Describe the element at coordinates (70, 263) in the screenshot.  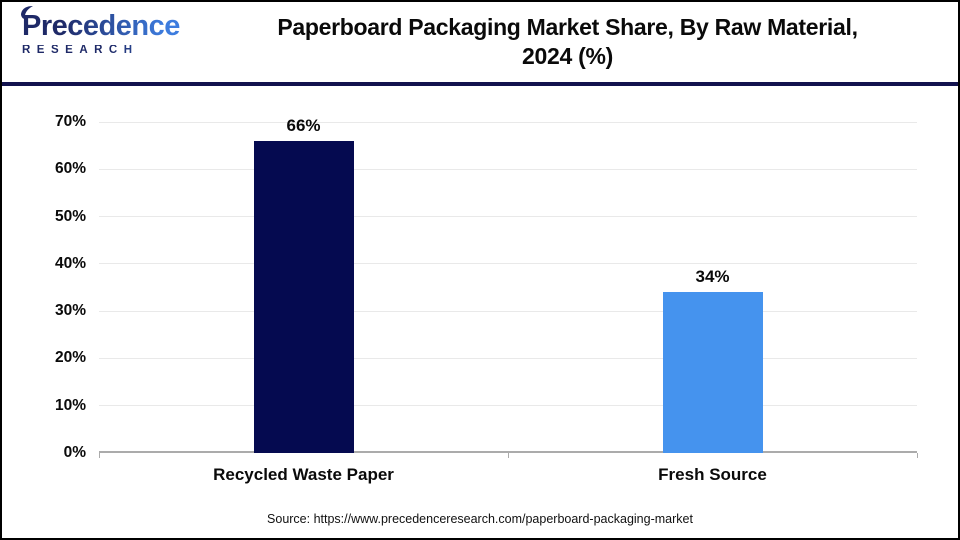
I see `y-axis-label-40: 40%` at that location.